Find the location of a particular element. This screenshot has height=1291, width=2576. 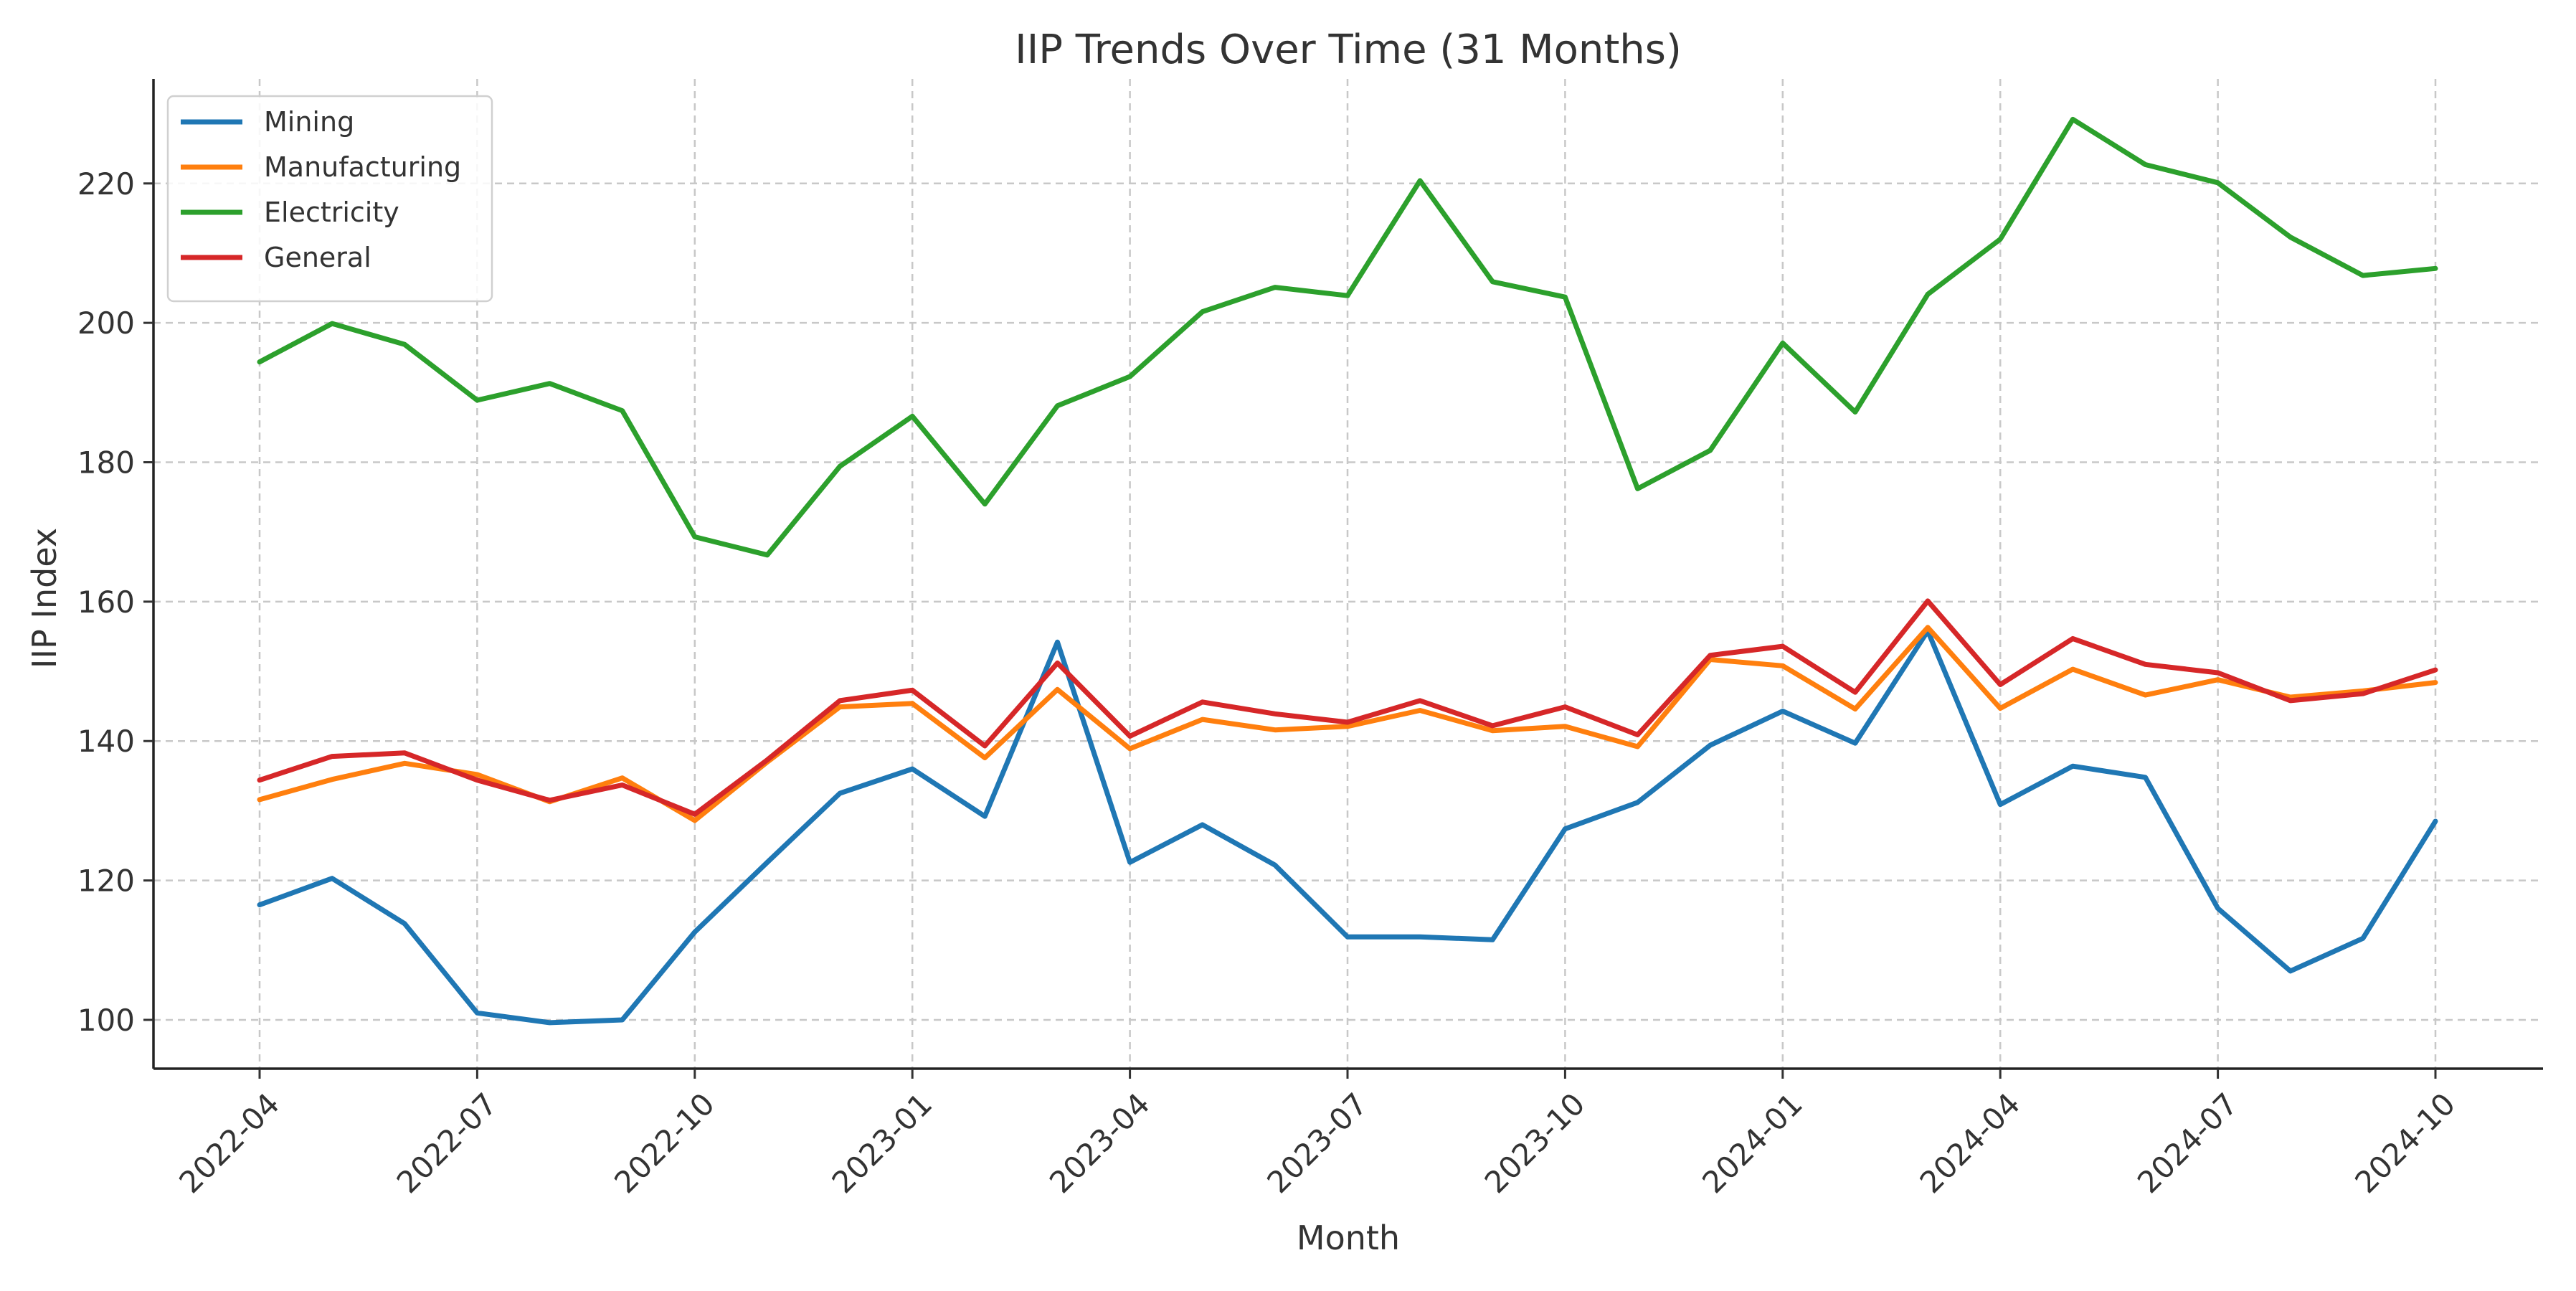

legend-label-electricity: Electricity is located at coordinates (331, 212).